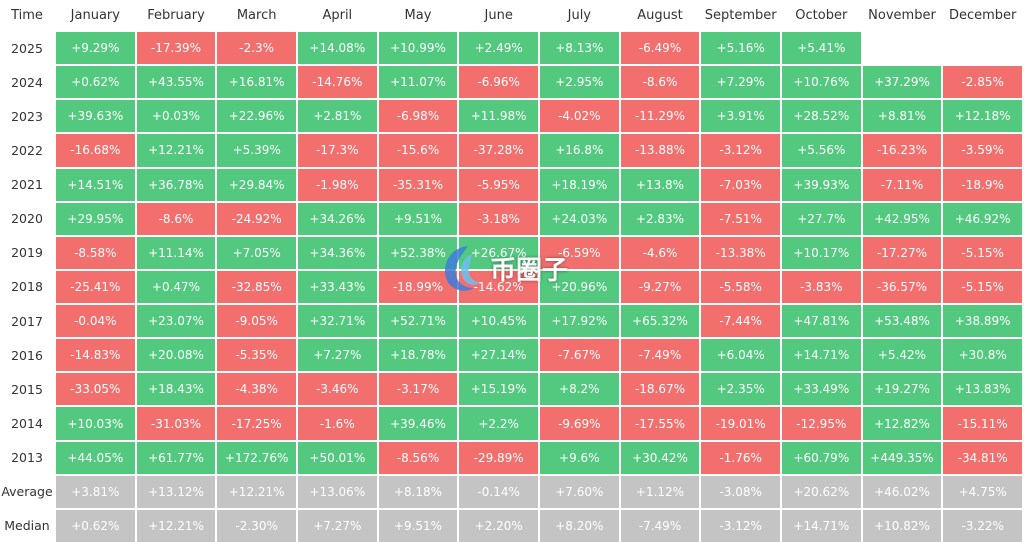 The width and height of the screenshot is (1025, 542). Describe the element at coordinates (95, 116) in the screenshot. I see `return-cell: +39.63%` at that location.